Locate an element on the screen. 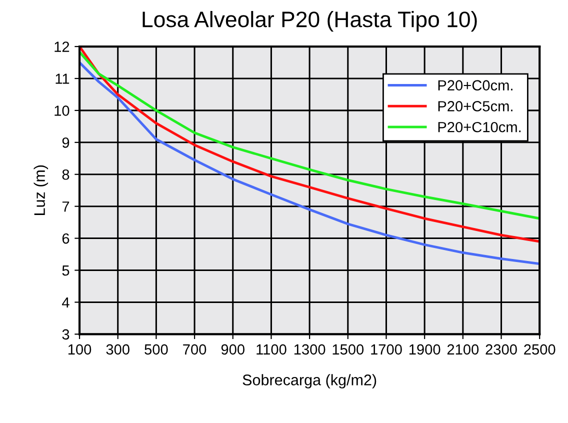  y-axis-title: Luz (m) is located at coordinates (41, 190).